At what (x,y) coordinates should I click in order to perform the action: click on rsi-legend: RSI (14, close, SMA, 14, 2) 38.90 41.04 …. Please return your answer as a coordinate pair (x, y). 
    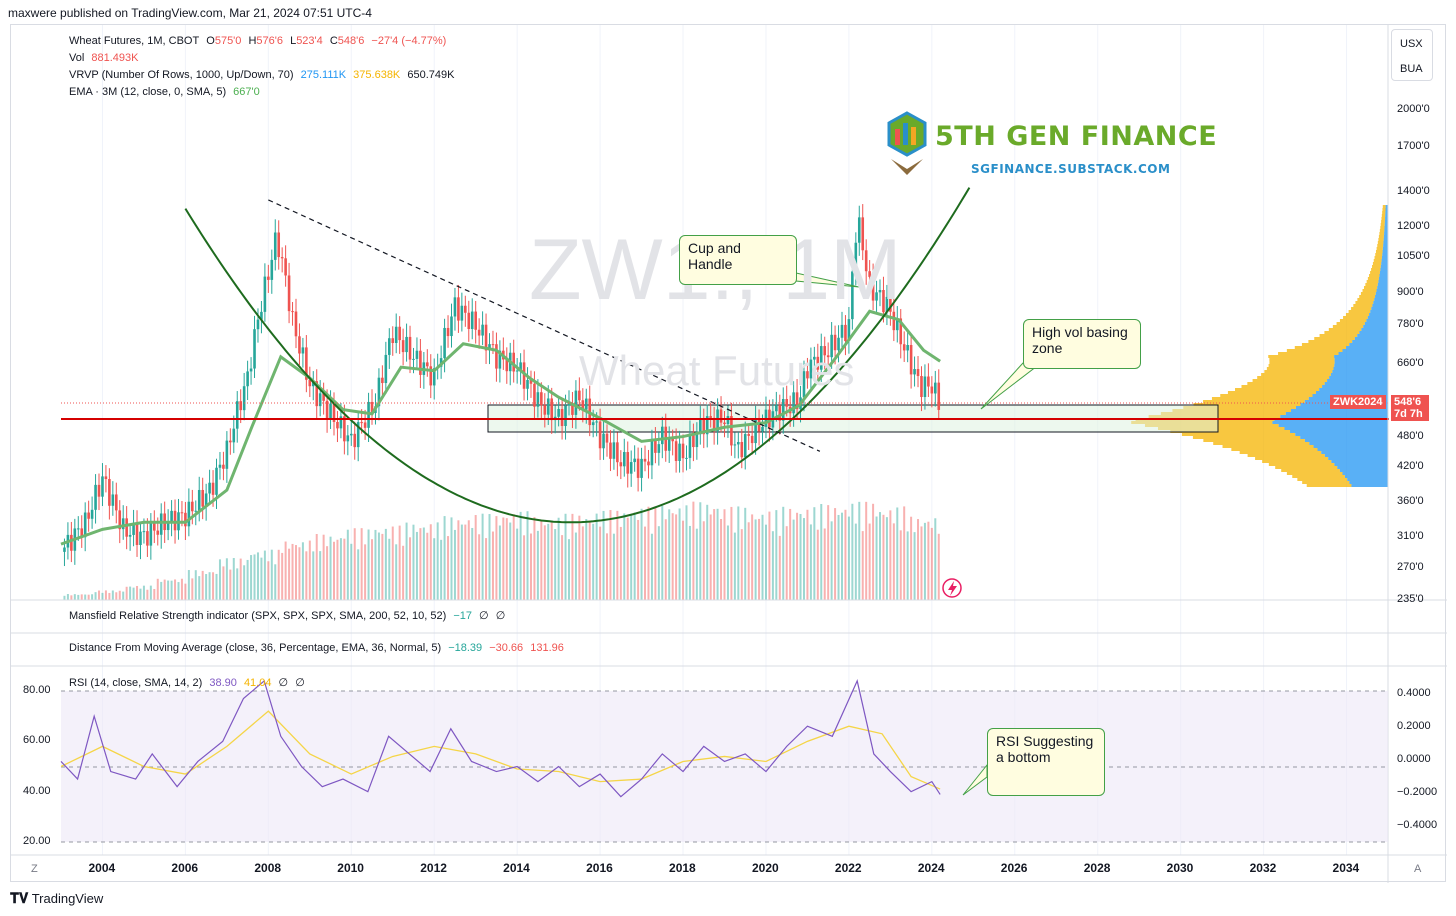
    Looking at the image, I should click on (189, 682).